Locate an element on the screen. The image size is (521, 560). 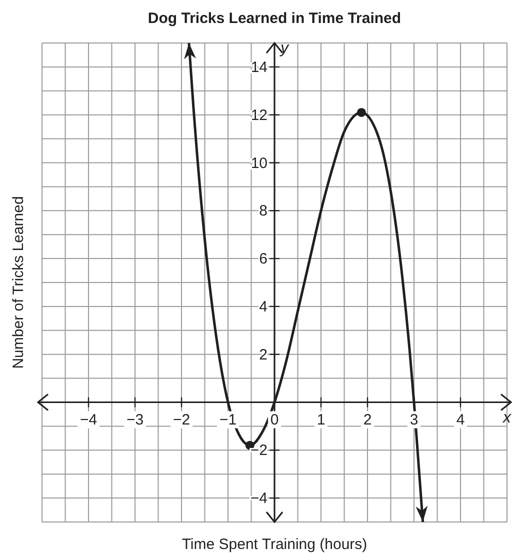
chart-title: Dog Tricks Learned in Time Trained is located at coordinates (274, 18).